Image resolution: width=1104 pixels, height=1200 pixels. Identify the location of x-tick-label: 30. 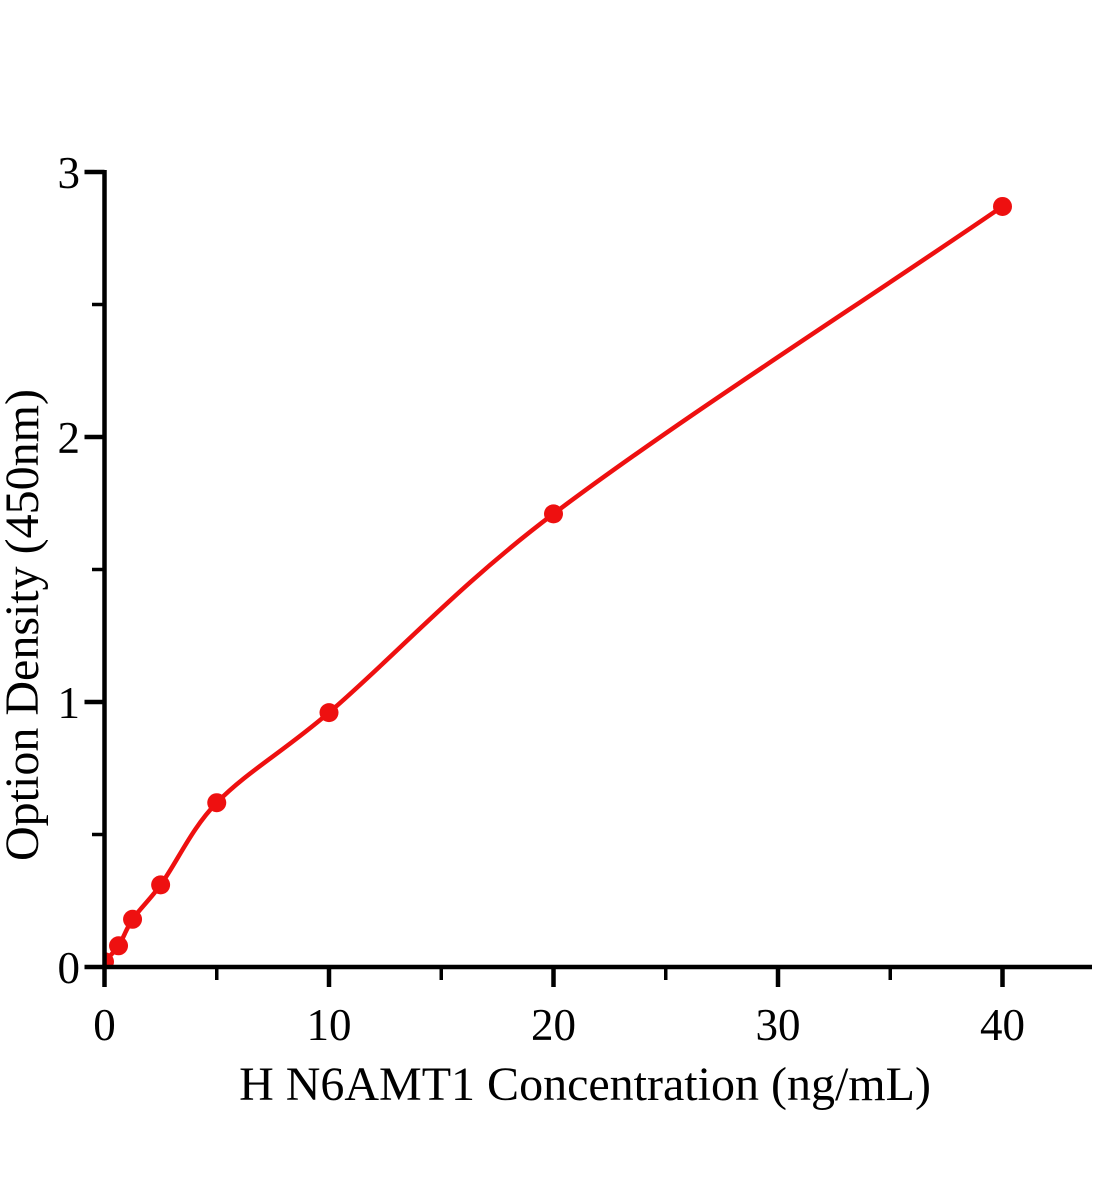
(778, 1025).